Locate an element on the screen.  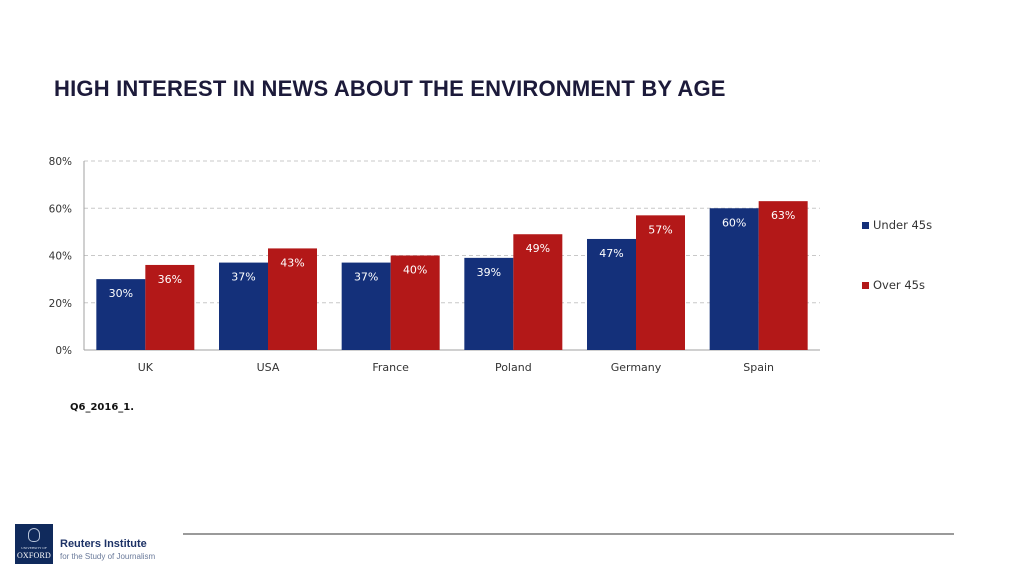
crest-icon is located at coordinates (34, 535).